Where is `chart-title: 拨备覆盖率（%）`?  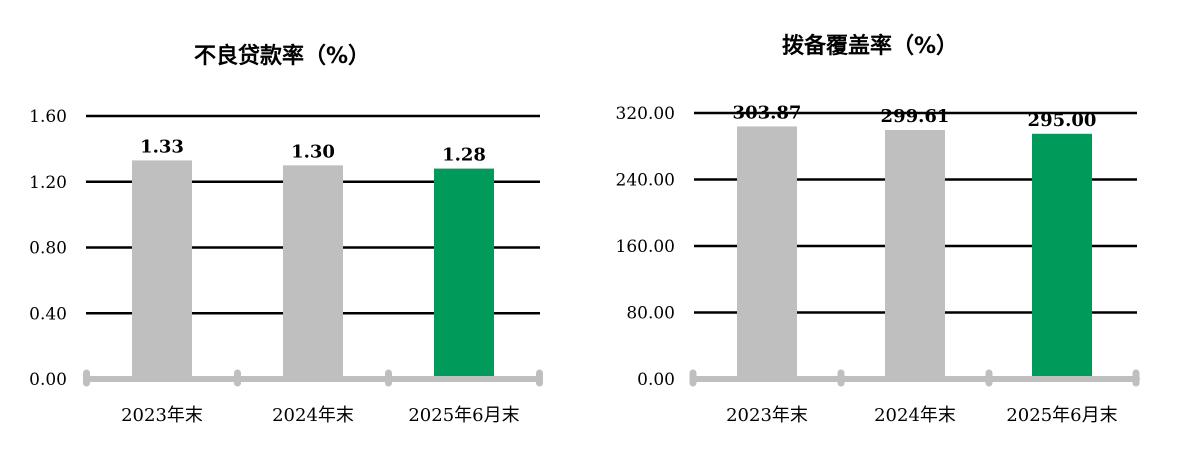 chart-title: 拨备覆盖率（%） is located at coordinates (870, 46).